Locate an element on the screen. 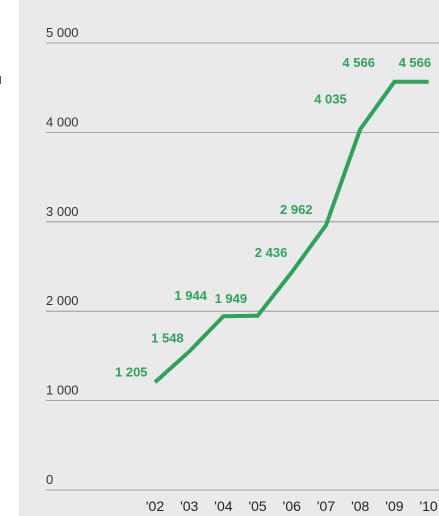 This screenshot has width=439, height=516. x-axis-ticks: '02 '03 '04 '05 '06 '07 '08 '09 '10 is located at coordinates (292, 506).